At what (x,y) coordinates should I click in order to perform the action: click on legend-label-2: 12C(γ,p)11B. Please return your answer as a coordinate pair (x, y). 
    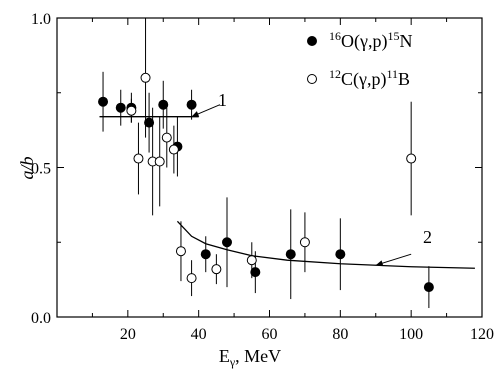
    Looking at the image, I should click on (369, 78).